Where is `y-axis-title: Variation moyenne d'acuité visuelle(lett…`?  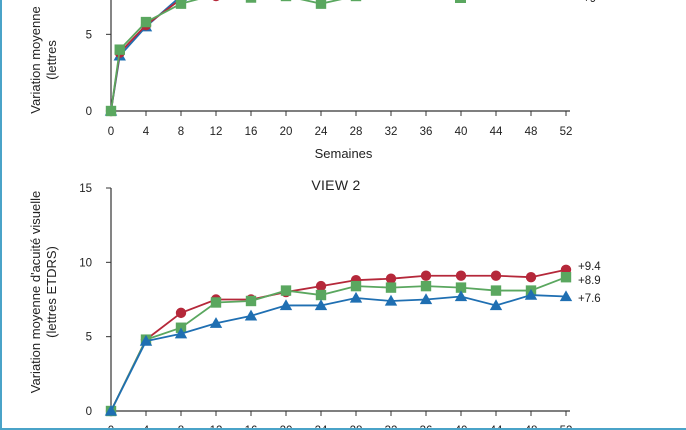 y-axis-title: Variation moyenne d'acuité visuelle(lett… is located at coordinates (43, 292).